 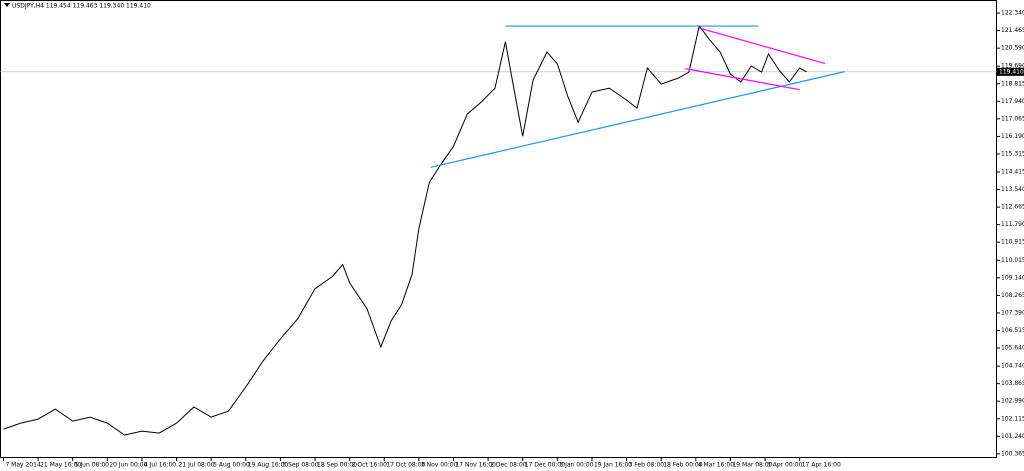 What do you see at coordinates (300, 465) in the screenshot?
I see `x-tick-label: 3 Sep 08:00` at bounding box center [300, 465].